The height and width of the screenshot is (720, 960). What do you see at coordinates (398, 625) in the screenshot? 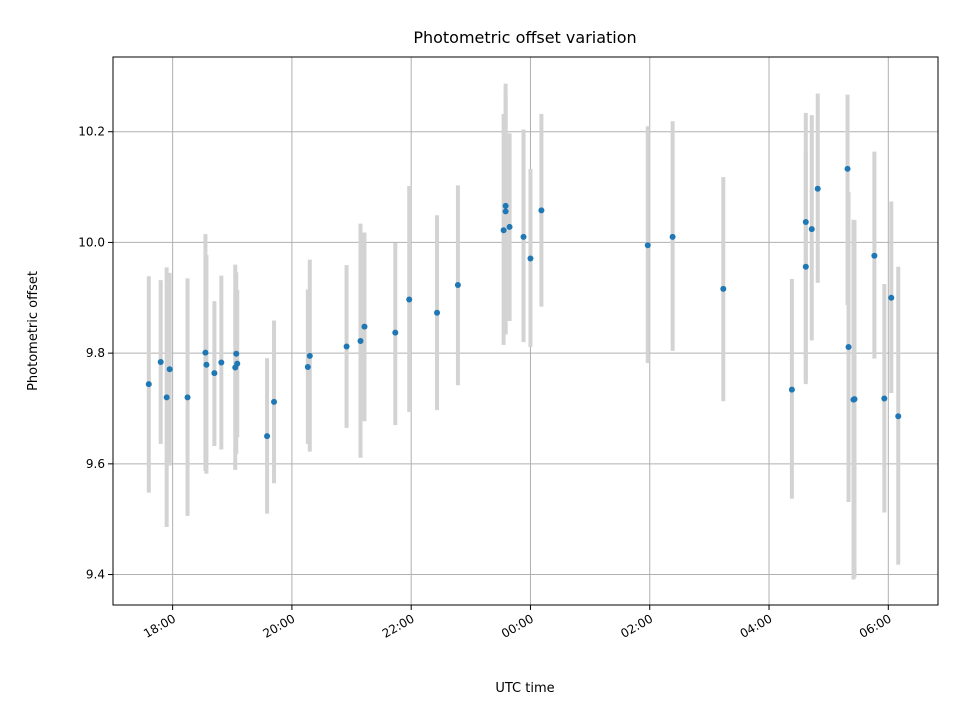
I see `x-tick-label: 22:00` at bounding box center [398, 625].